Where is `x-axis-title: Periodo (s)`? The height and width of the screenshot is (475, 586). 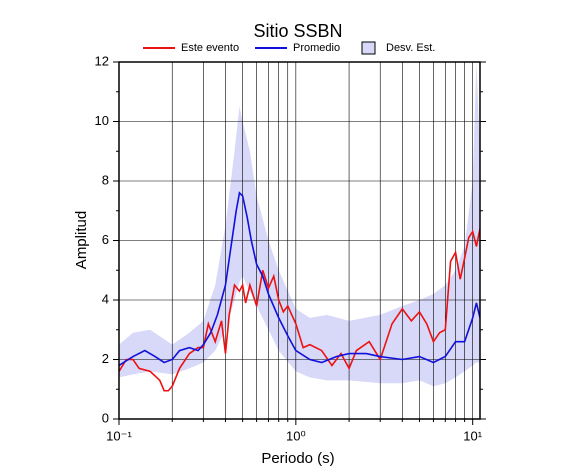 x-axis-title: Periodo (s) is located at coordinates (297, 458).